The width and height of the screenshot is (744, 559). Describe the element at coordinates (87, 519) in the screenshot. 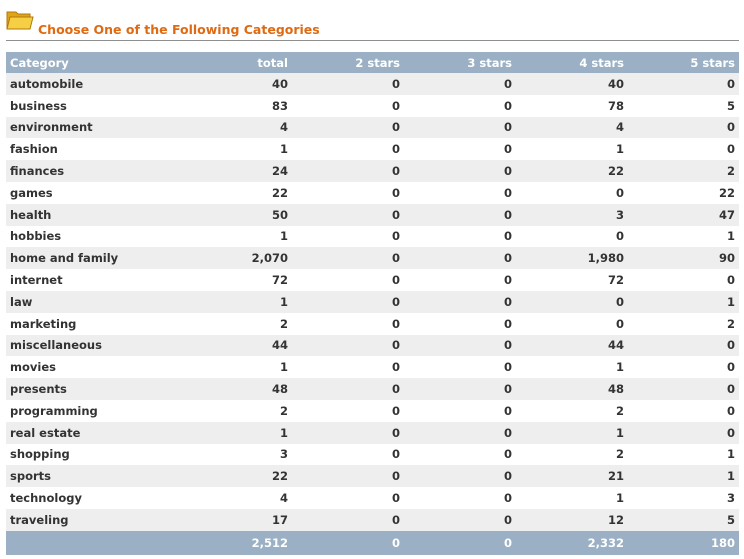

I see `category-cell: traveling` at that location.